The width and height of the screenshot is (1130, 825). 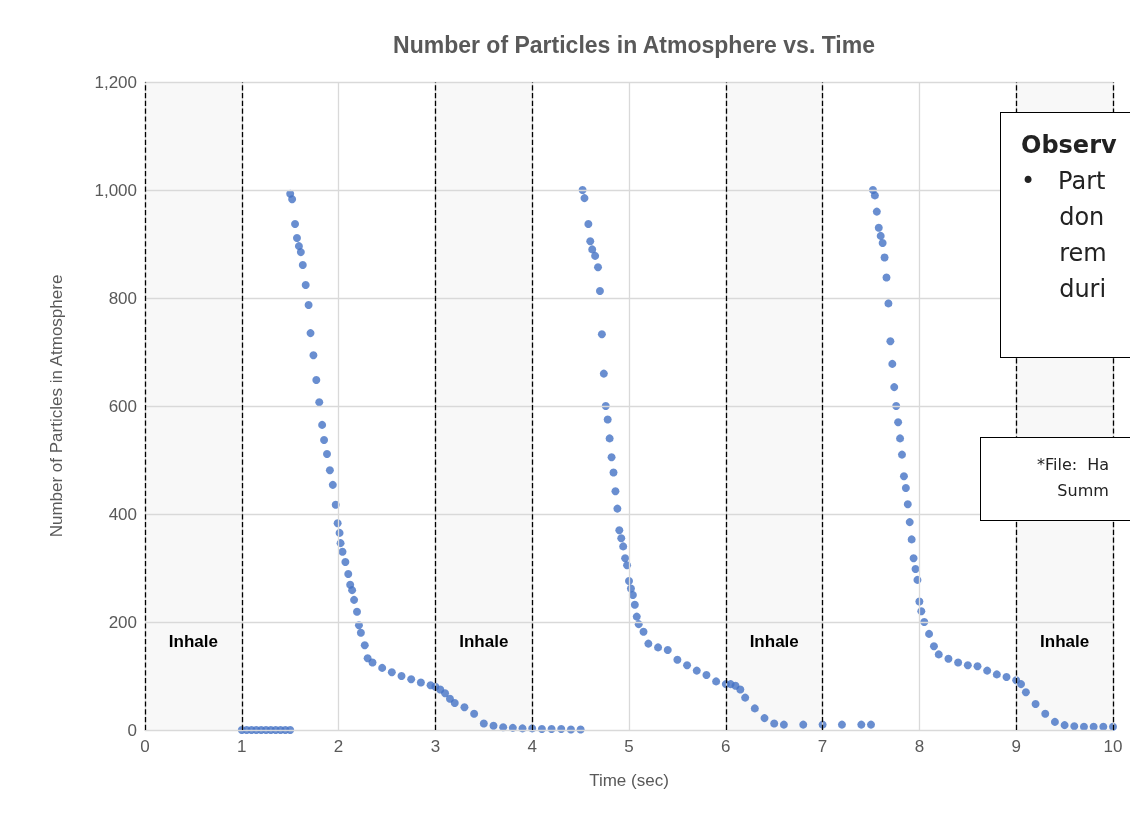 What do you see at coordinates (1069, 145) in the screenshot?
I see `annotation: Observ` at bounding box center [1069, 145].